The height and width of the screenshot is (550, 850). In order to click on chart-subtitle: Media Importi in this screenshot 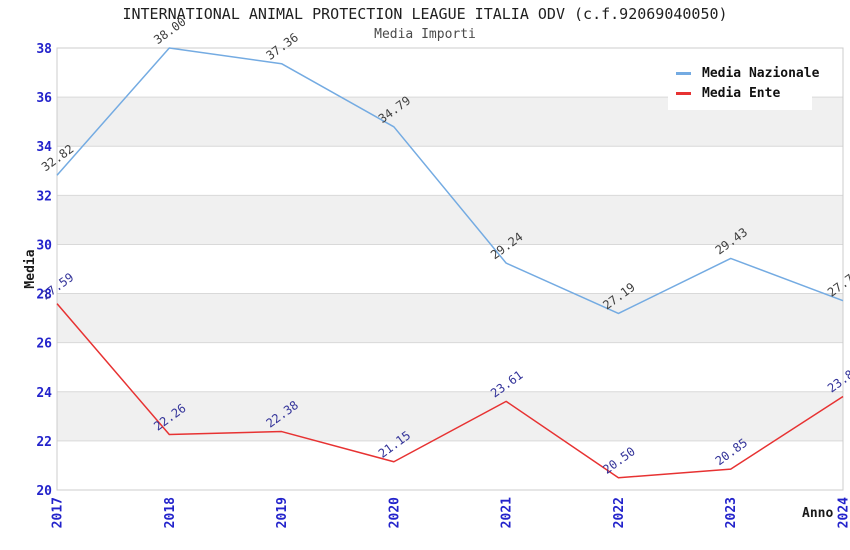, I will do `click(425, 34)`.